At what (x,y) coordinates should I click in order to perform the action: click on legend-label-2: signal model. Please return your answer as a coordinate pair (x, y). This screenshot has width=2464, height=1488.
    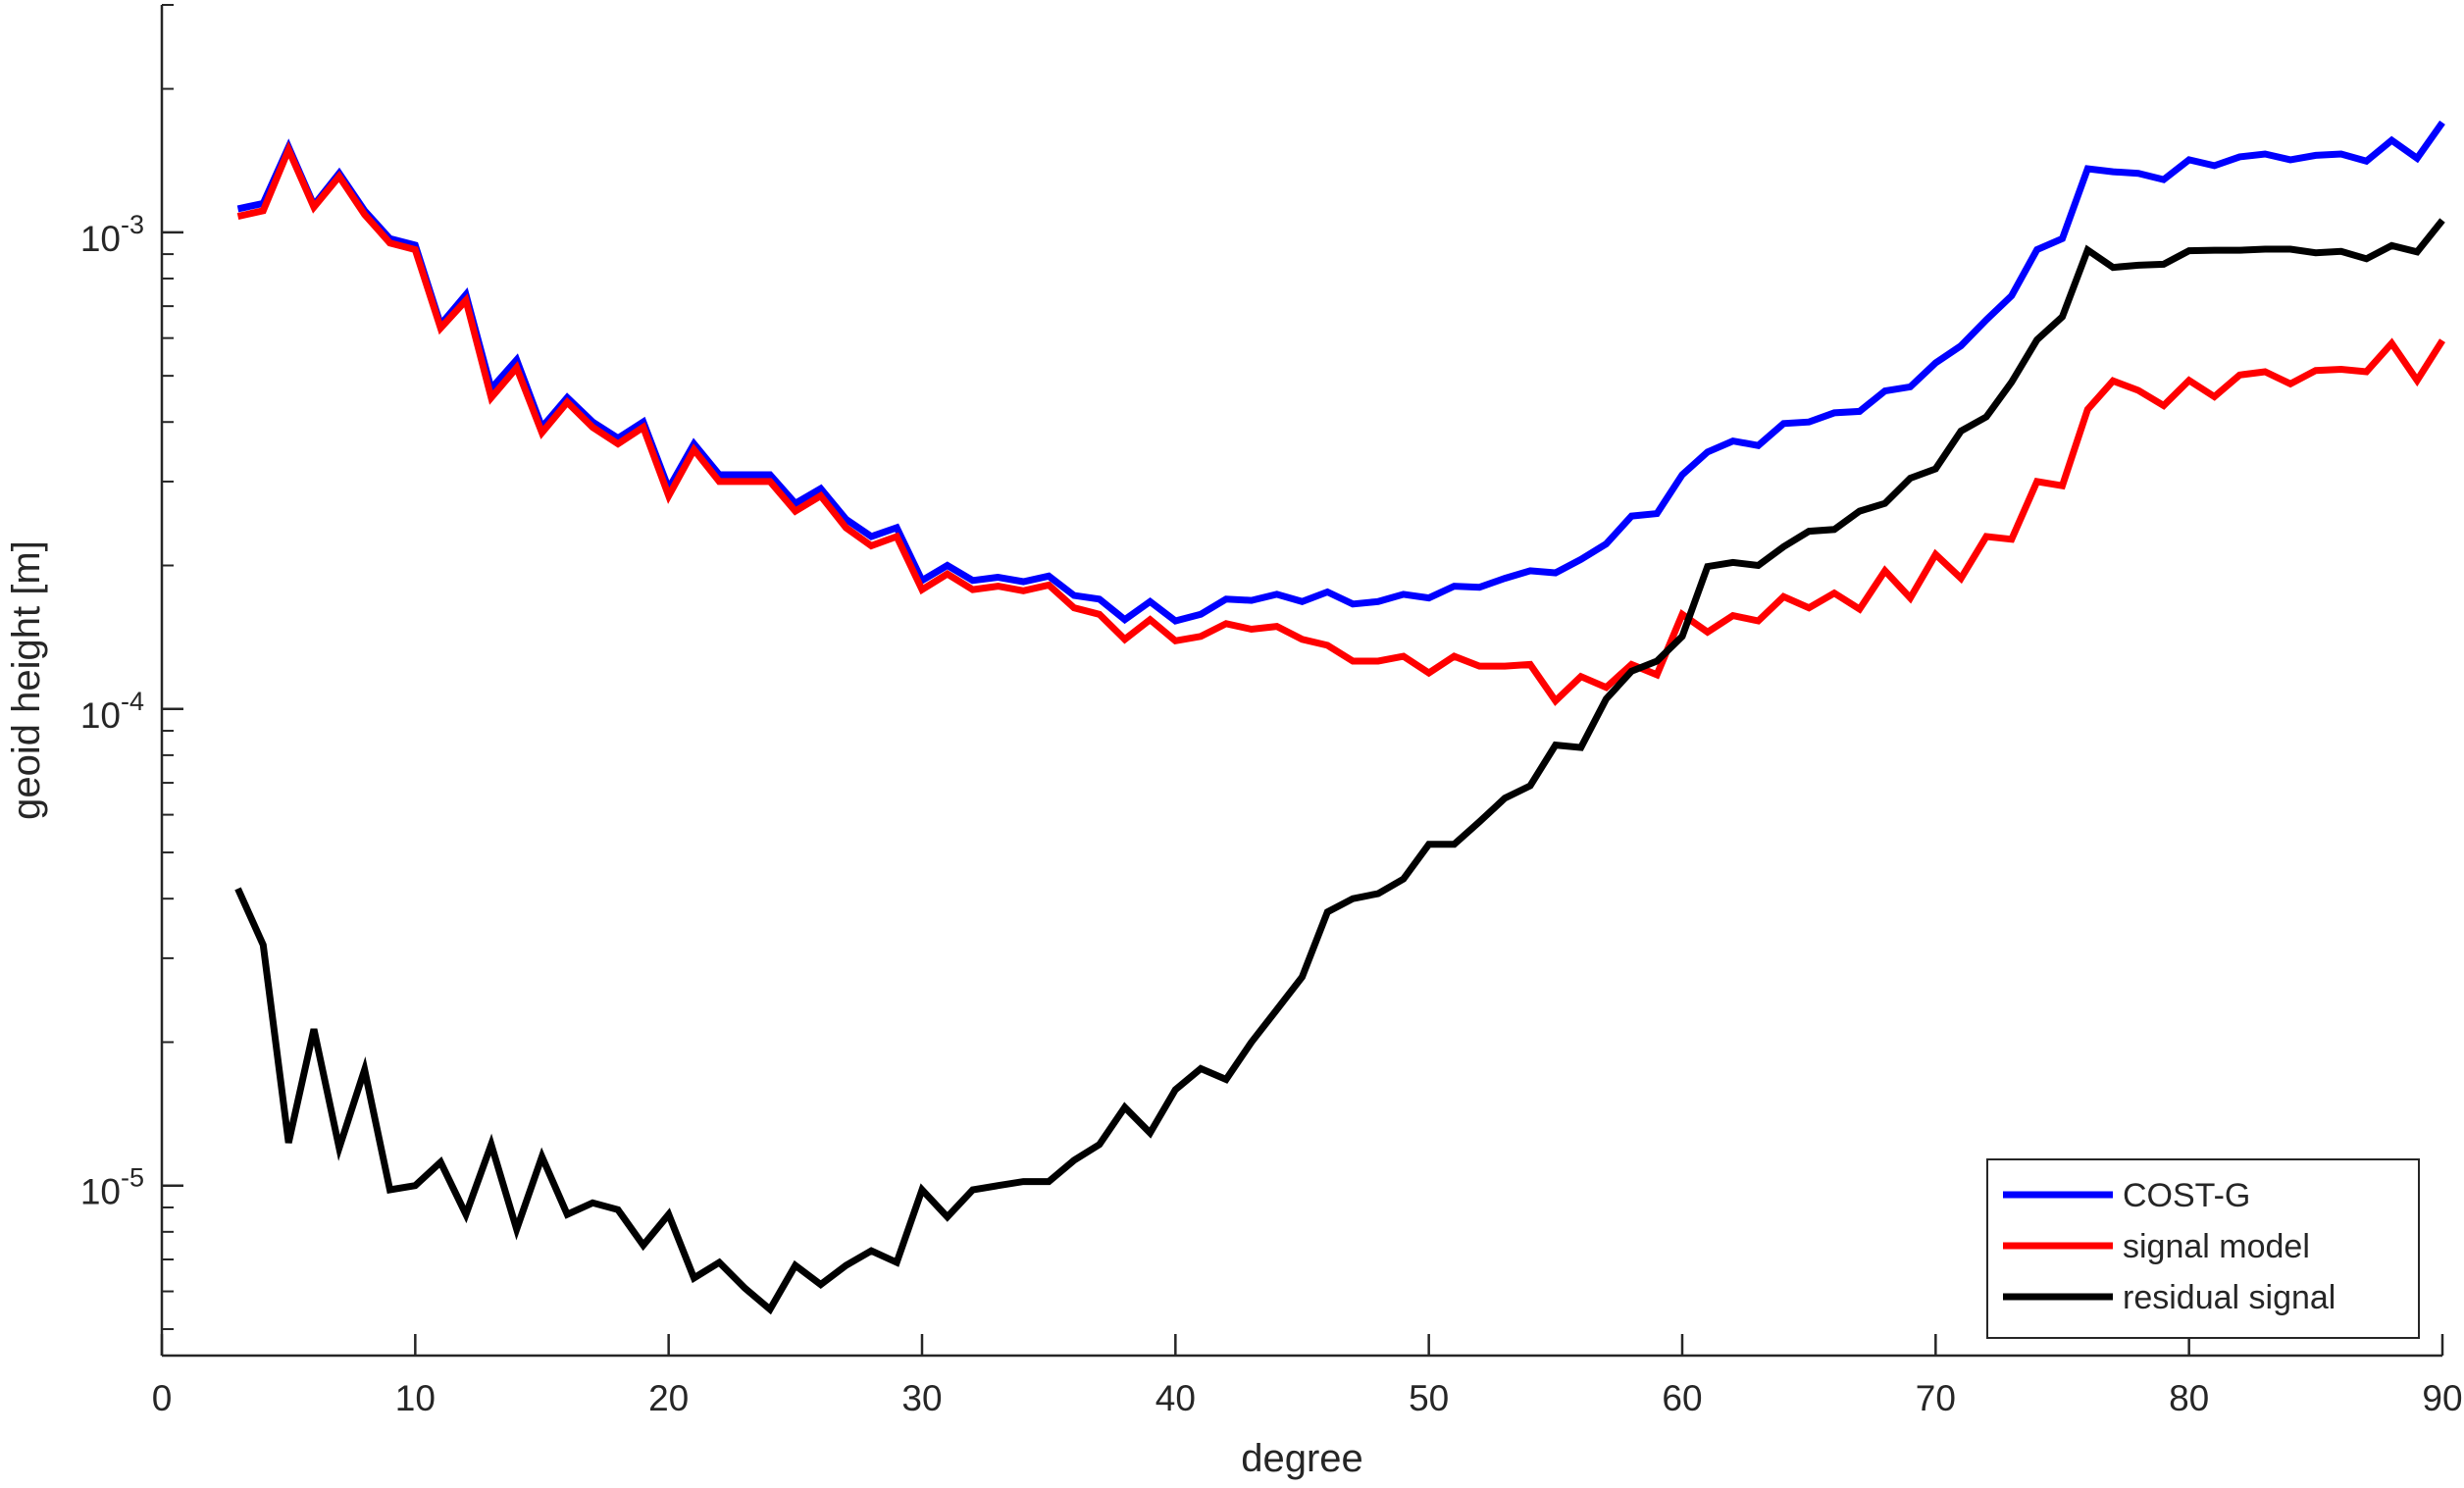
    Looking at the image, I should click on (2216, 1247).